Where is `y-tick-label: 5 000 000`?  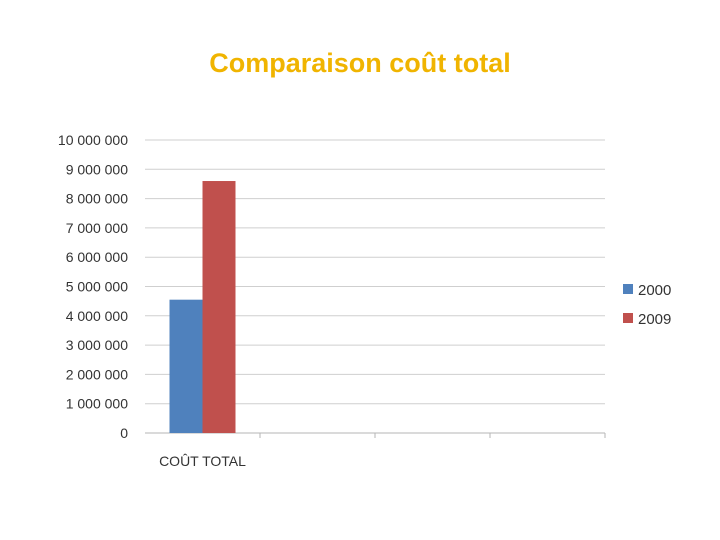 y-tick-label: 5 000 000 is located at coordinates (97, 287).